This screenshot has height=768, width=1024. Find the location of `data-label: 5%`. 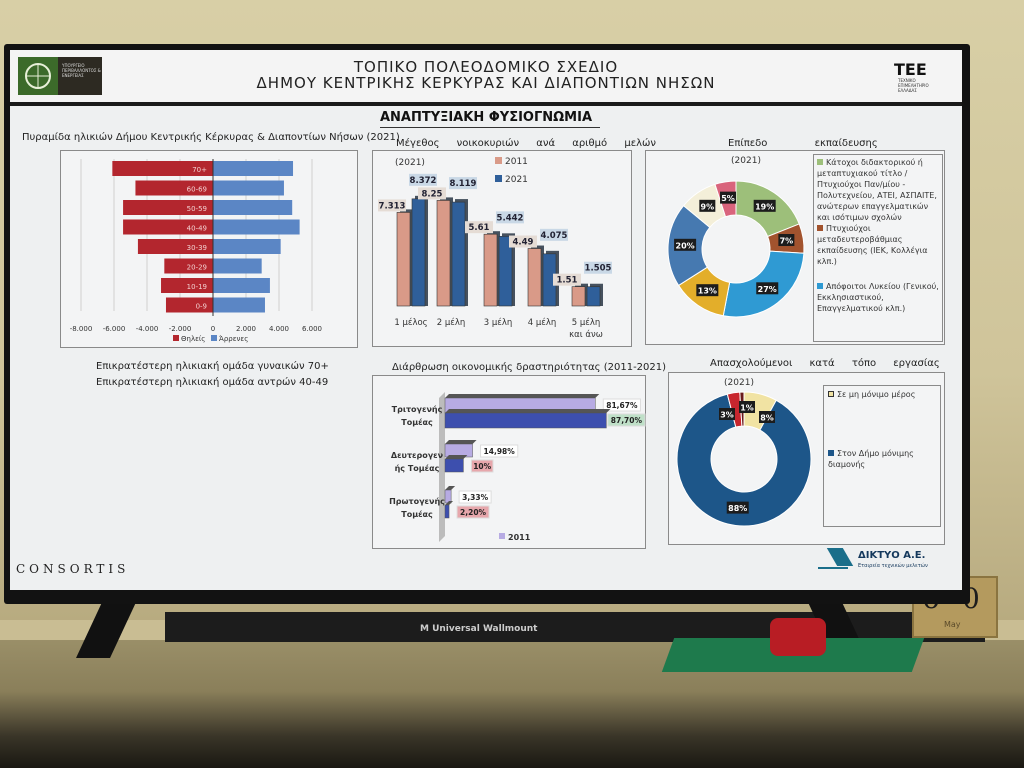

data-label: 5% is located at coordinates (728, 198).